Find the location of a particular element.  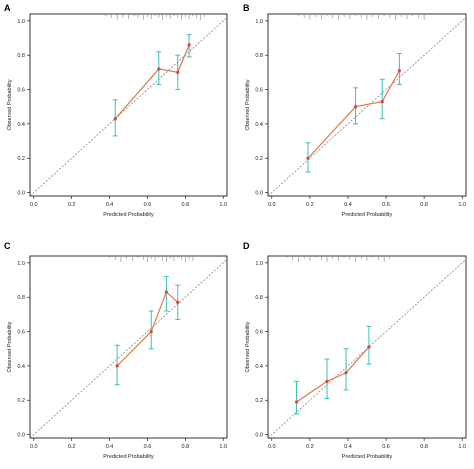

panel-label: B is located at coordinates (246, 8).